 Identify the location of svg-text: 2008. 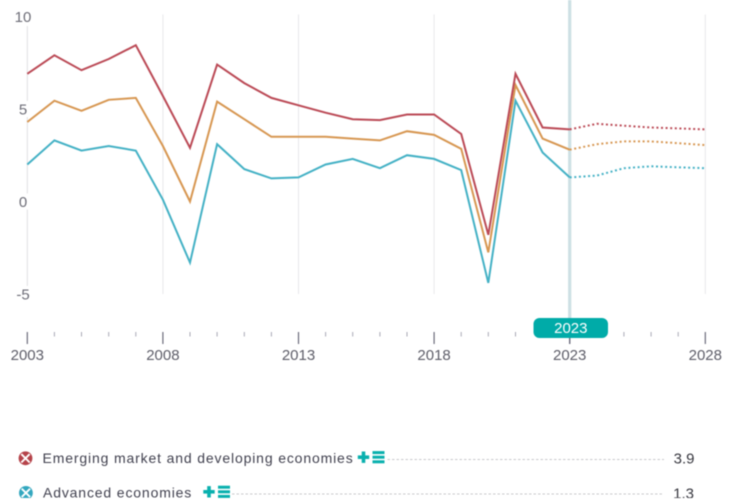
(162, 355).